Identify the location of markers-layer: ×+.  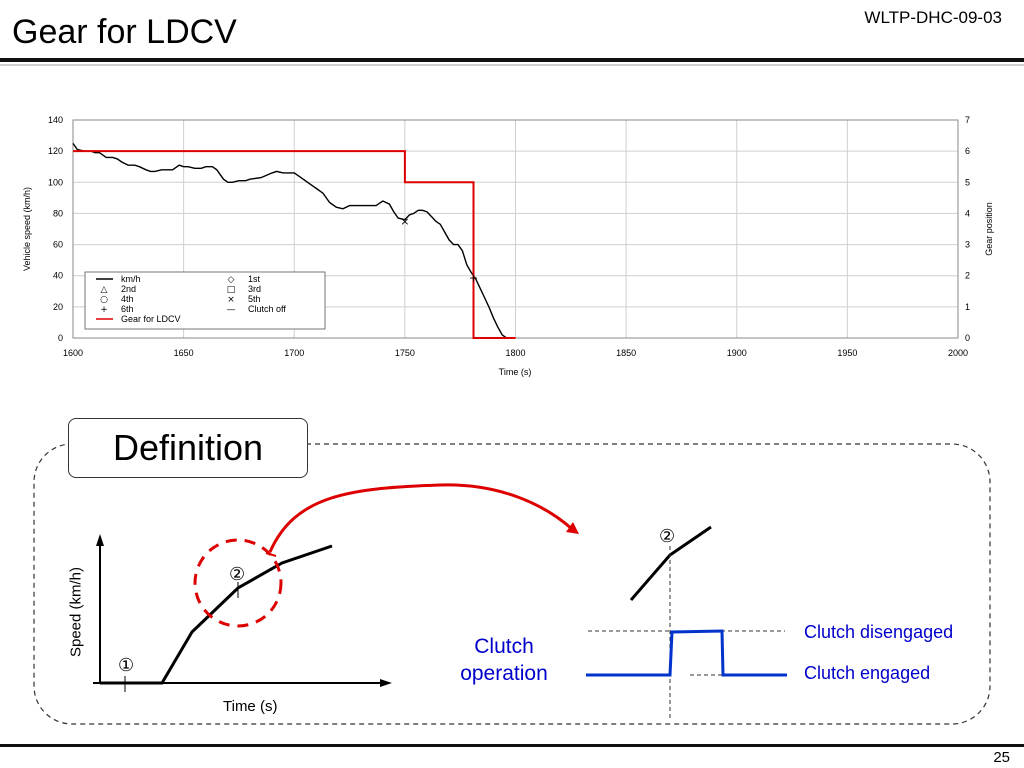
(439, 249).